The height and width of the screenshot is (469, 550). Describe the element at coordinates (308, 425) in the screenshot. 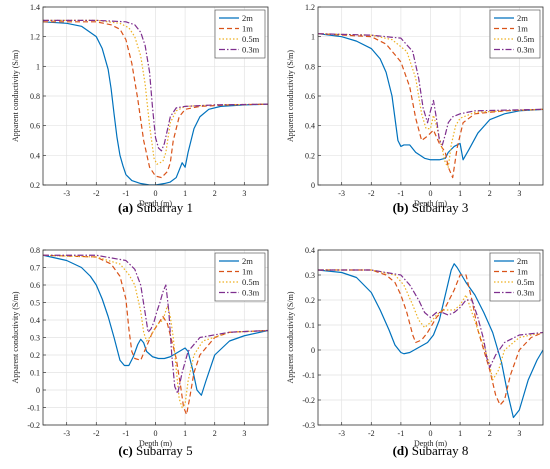

I see `y-tick-label: -0.3` at that location.